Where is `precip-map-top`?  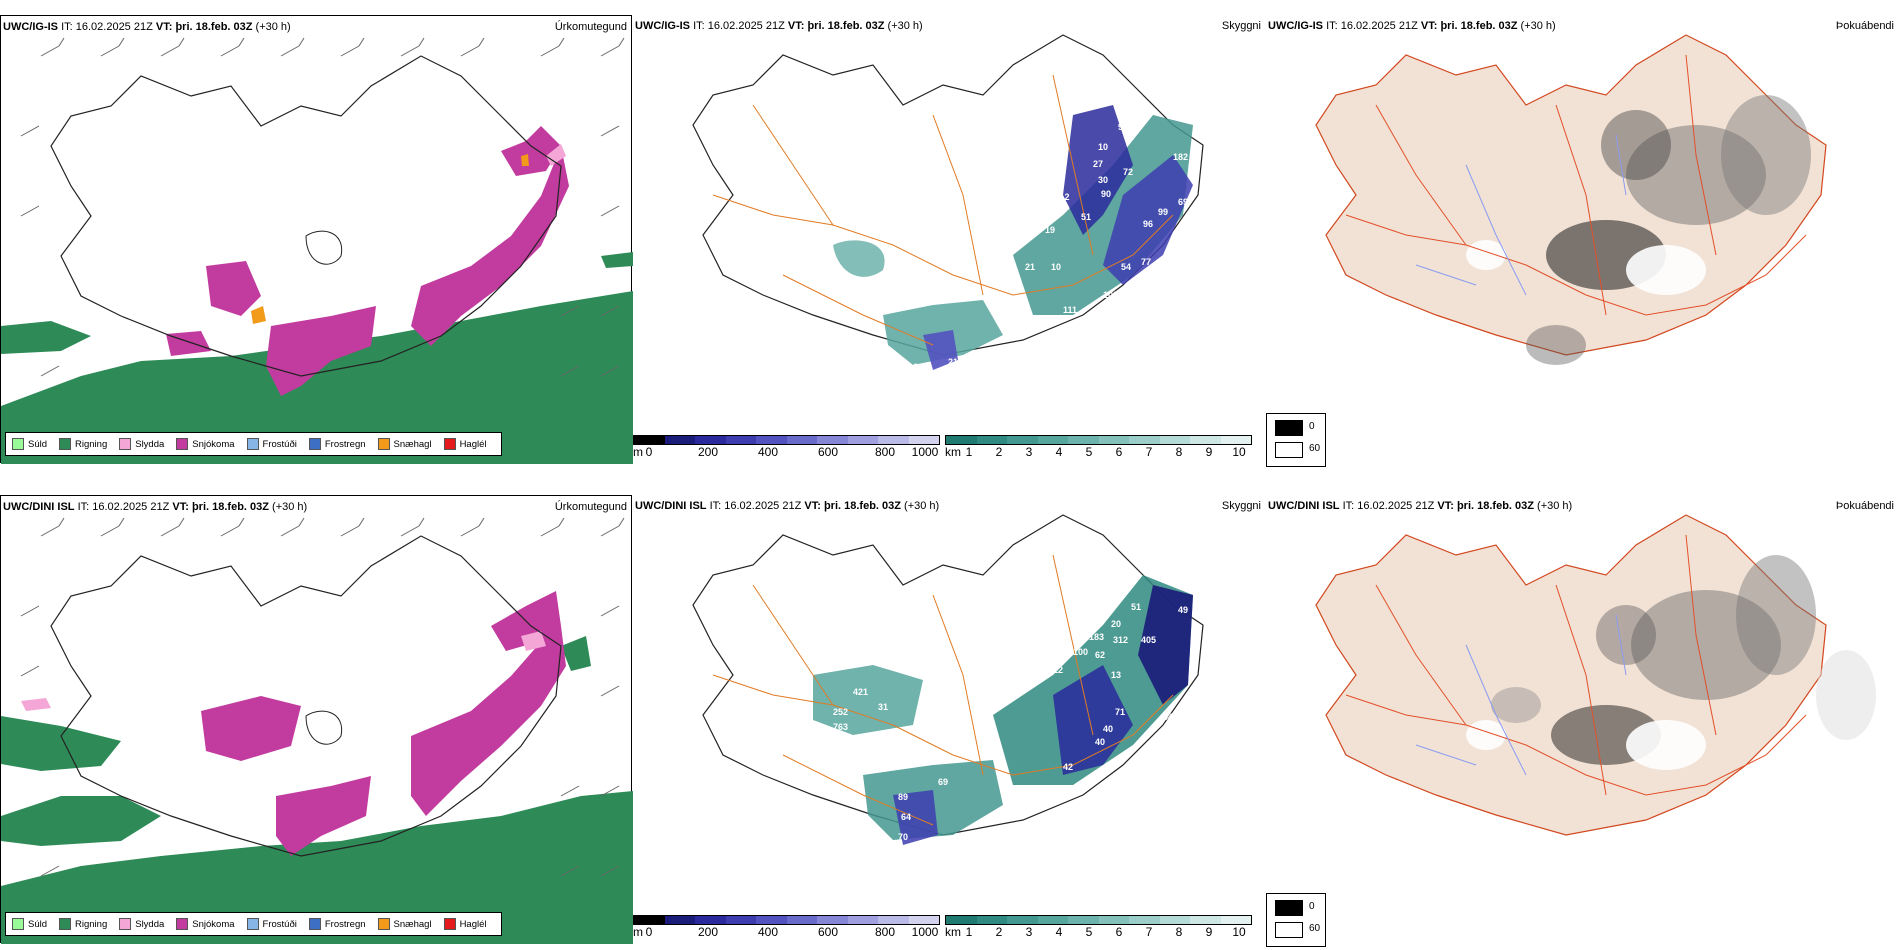
precip-map-top is located at coordinates (317, 250).